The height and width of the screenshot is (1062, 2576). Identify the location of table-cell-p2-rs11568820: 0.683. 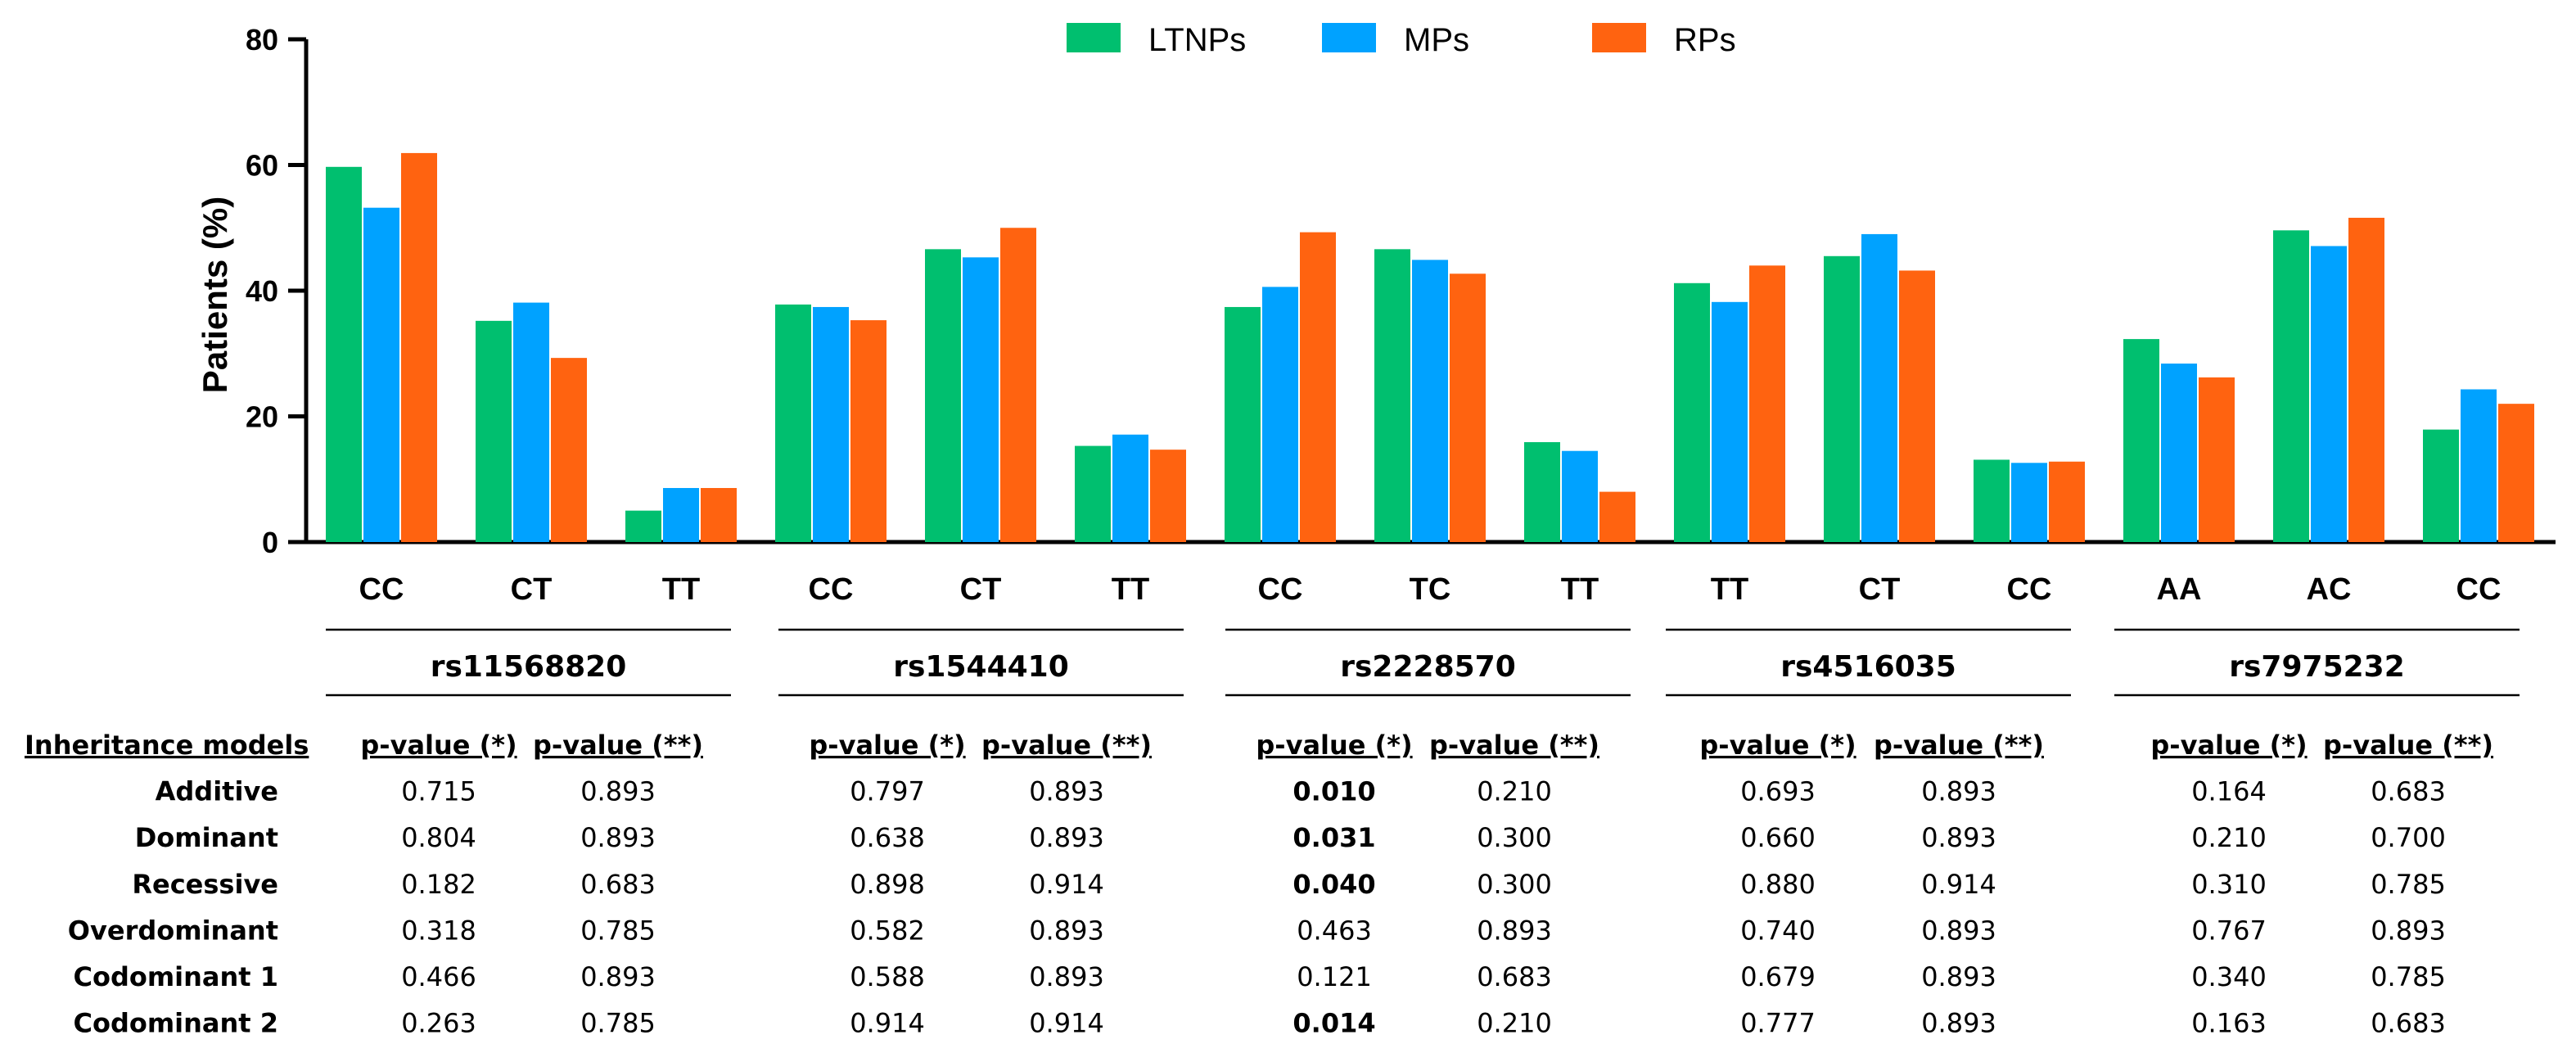
(618, 884).